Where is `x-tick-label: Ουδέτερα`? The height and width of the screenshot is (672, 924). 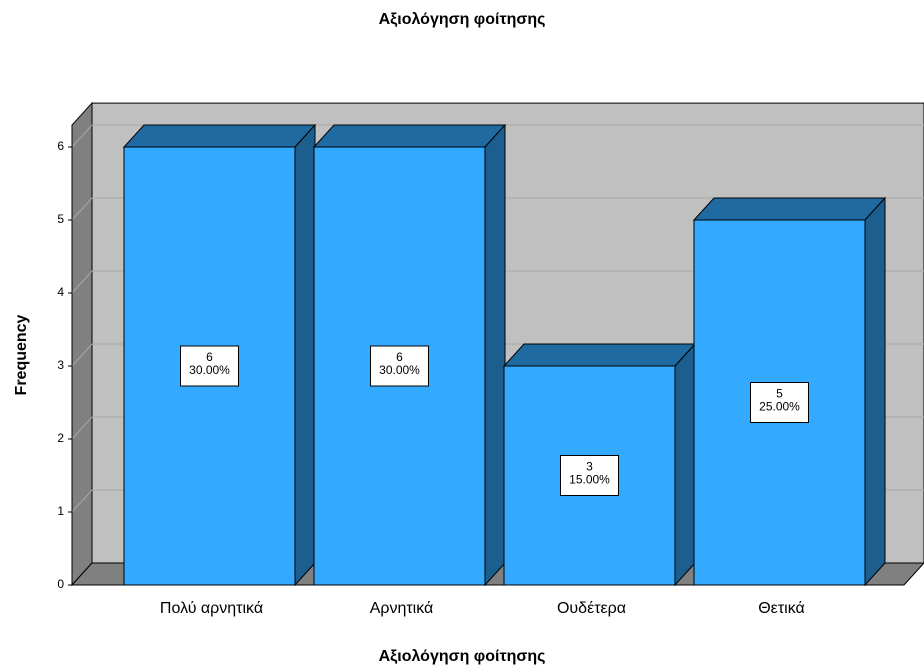
x-tick-label: Ουδέτερα is located at coordinates (591, 608).